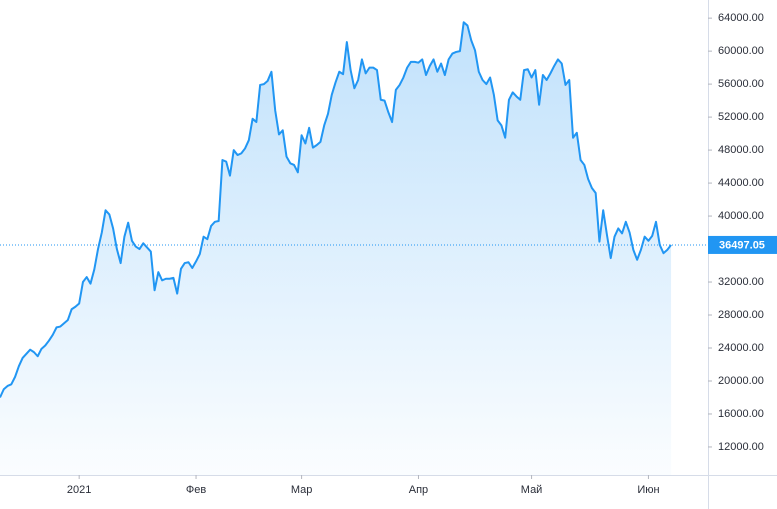  Describe the element at coordinates (741, 84) in the screenshot. I see `y-tick-label: 56000.00` at that location.